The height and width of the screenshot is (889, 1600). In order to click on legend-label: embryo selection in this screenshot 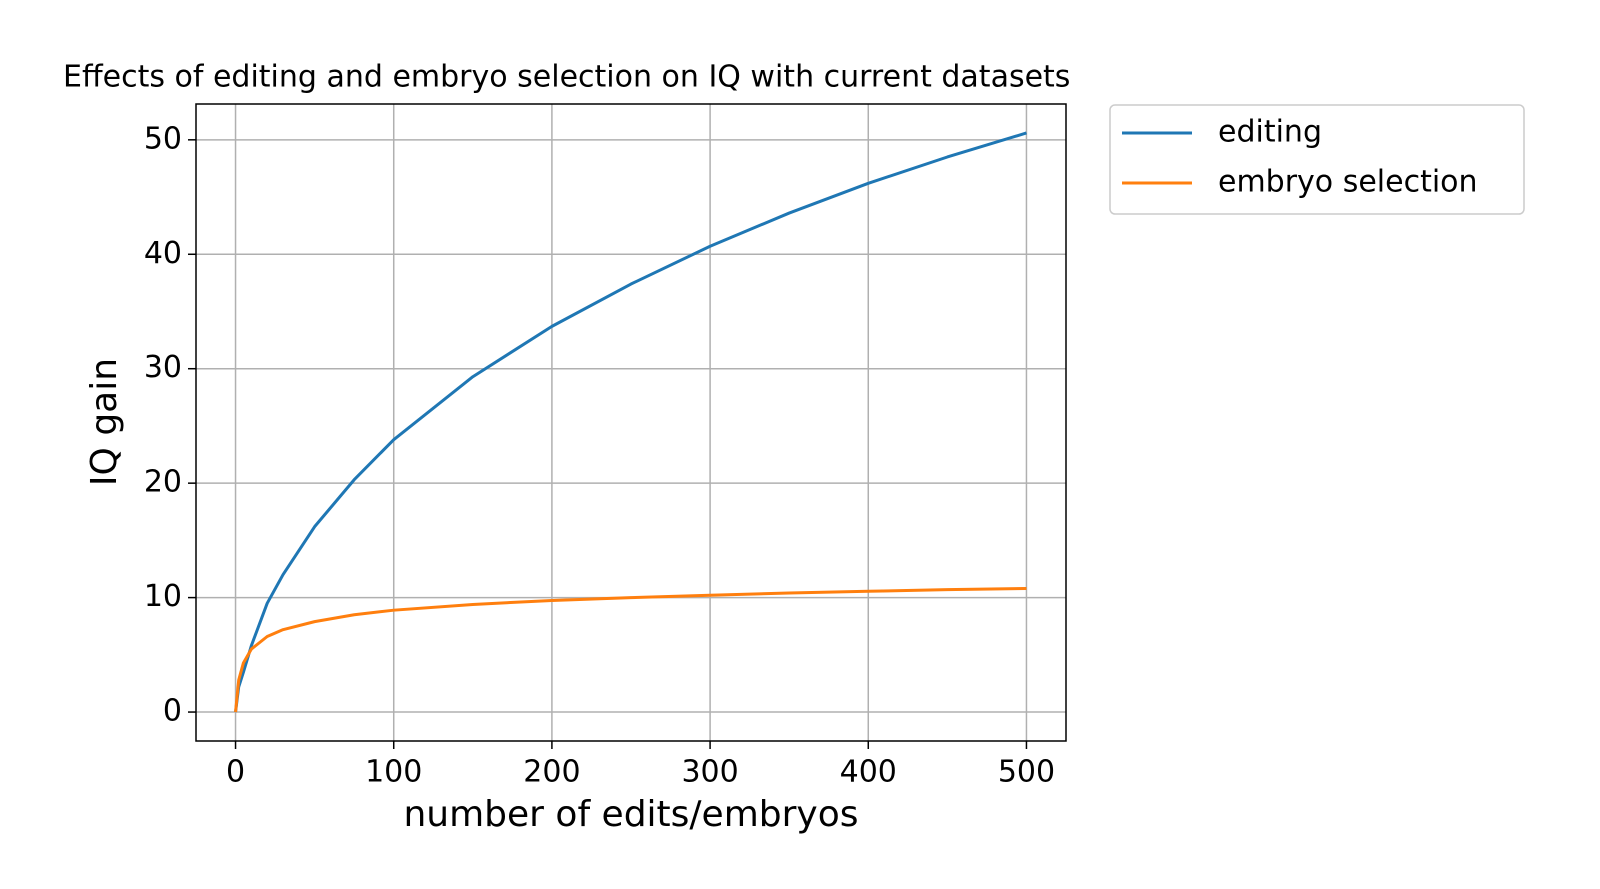, I will do `click(1348, 182)`.